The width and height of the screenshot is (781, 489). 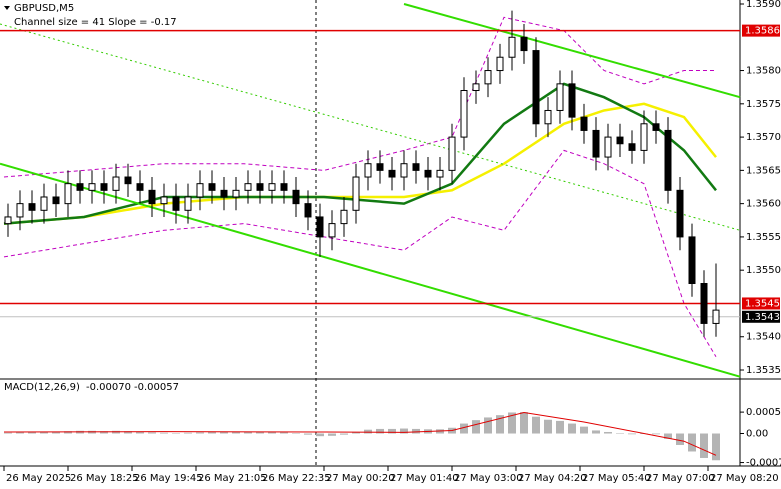 I want to click on x-tick-label: 27 May 03:00, so click(x=488, y=478).